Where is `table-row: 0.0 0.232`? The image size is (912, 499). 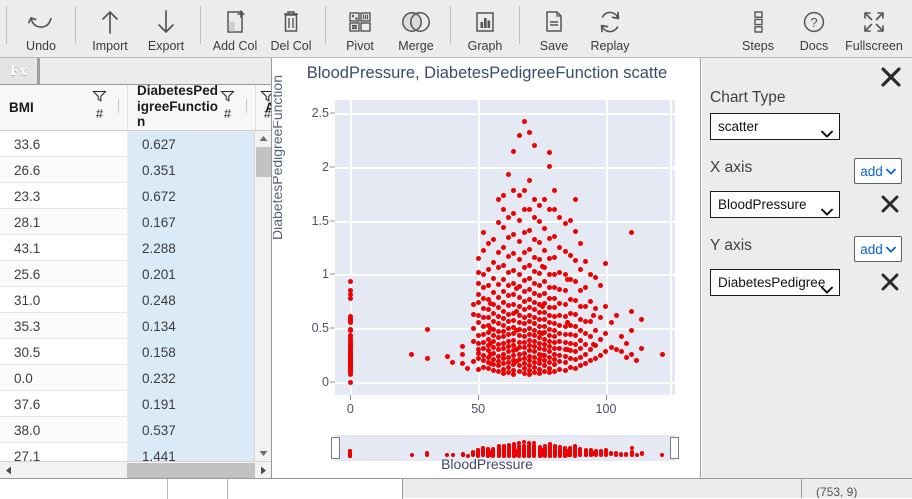 table-row: 0.0 0.232 is located at coordinates (135, 378).